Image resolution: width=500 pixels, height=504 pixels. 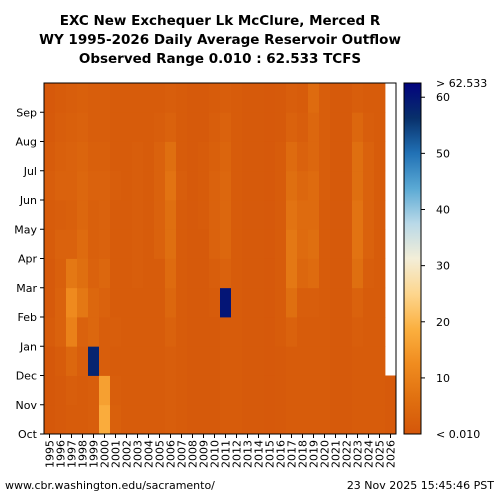 What do you see at coordinates (314, 454) in the screenshot?
I see `x-tick-label: 2019` at bounding box center [314, 454].